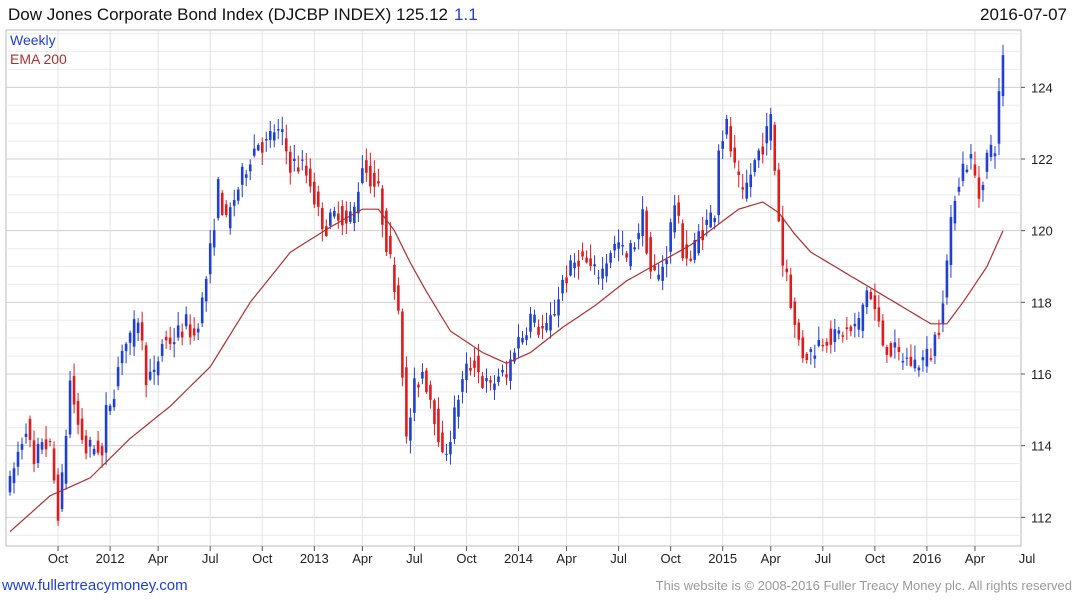  What do you see at coordinates (1042, 159) in the screenshot?
I see `y-tick-label: 122` at bounding box center [1042, 159].